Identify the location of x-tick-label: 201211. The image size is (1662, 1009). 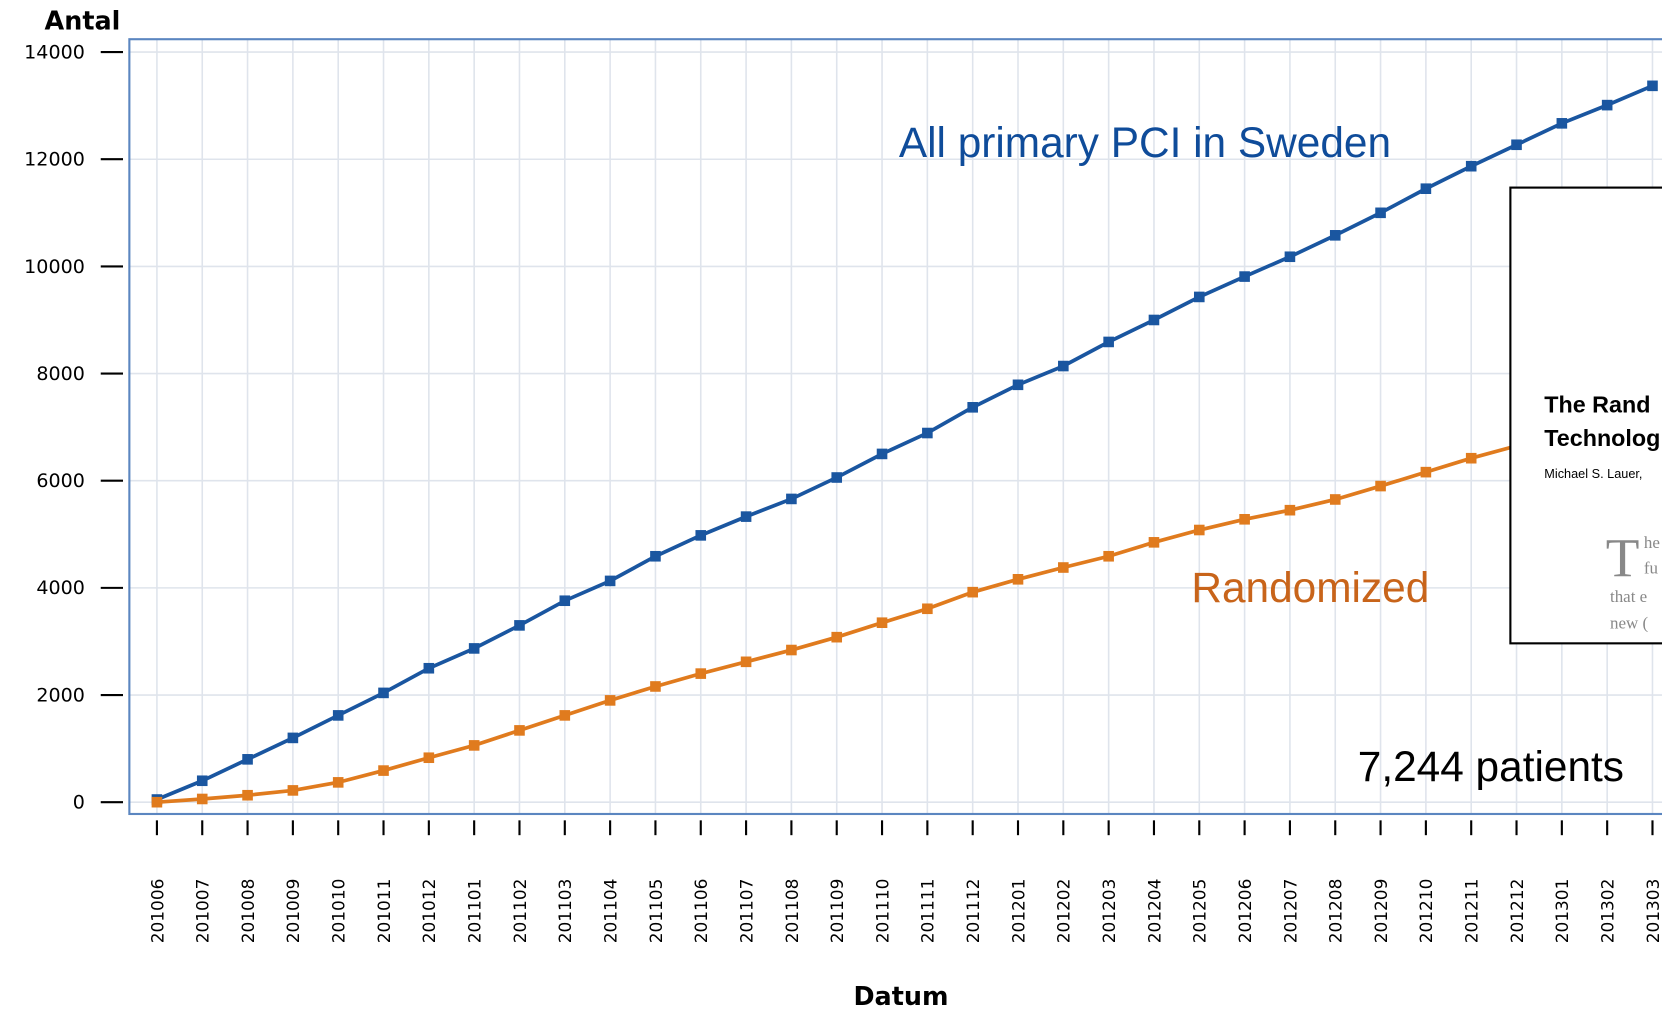
(1472, 911).